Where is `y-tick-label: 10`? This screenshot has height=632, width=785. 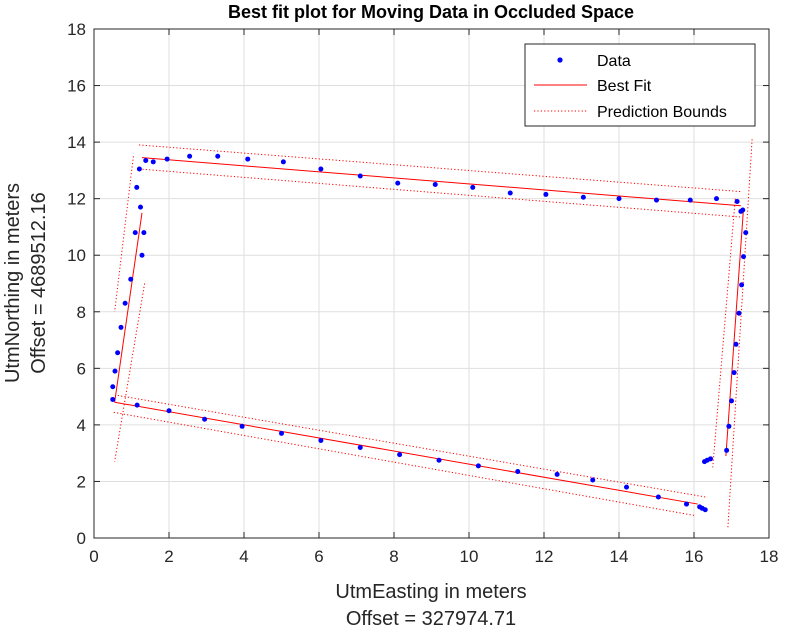 y-tick-label: 10 is located at coordinates (76, 255).